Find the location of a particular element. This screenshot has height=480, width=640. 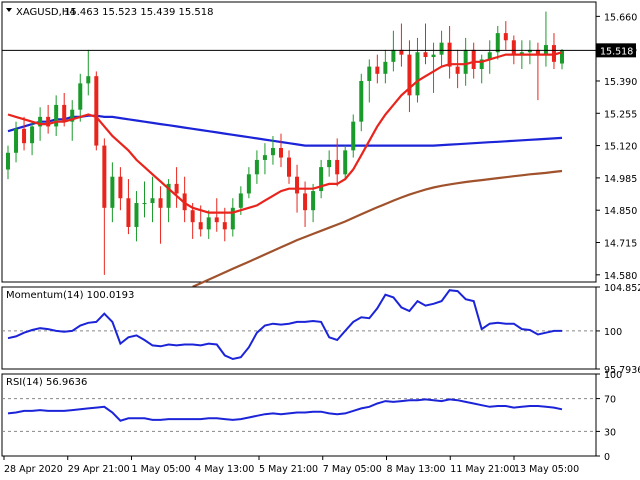

price-tick-label: 14.850 is located at coordinates (620, 211).